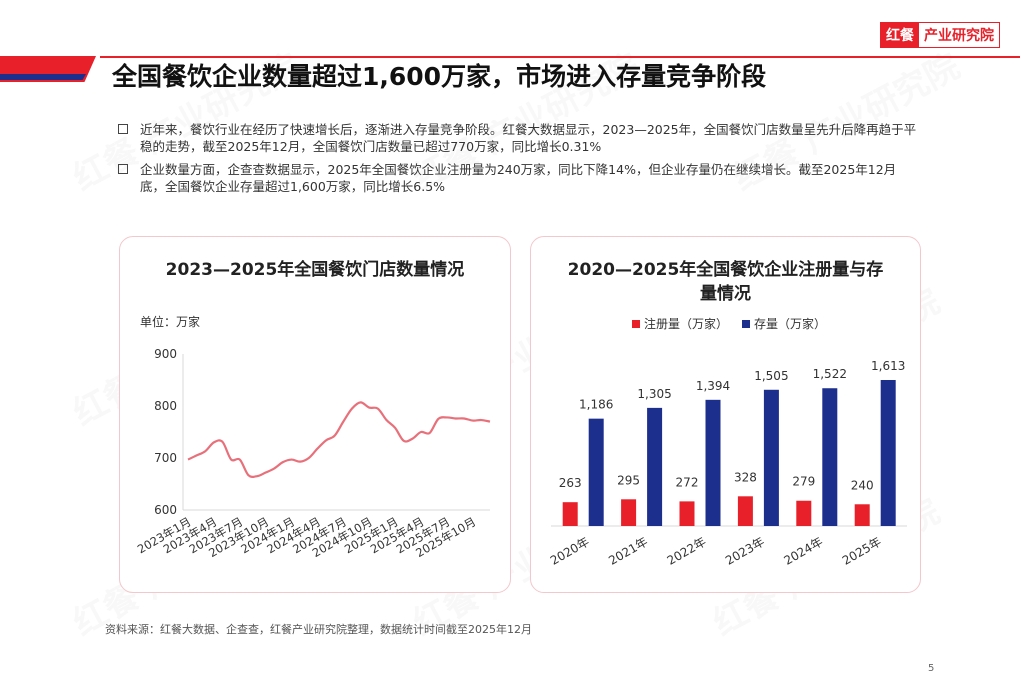 This screenshot has height=680, width=1020. What do you see at coordinates (803, 550) in the screenshot?
I see `x-tick-label: 2024年` at bounding box center [803, 550].